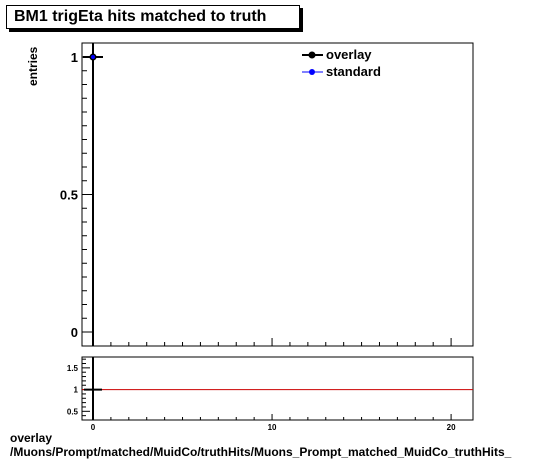  I want to click on legend-standard-label: standard, so click(353, 71).